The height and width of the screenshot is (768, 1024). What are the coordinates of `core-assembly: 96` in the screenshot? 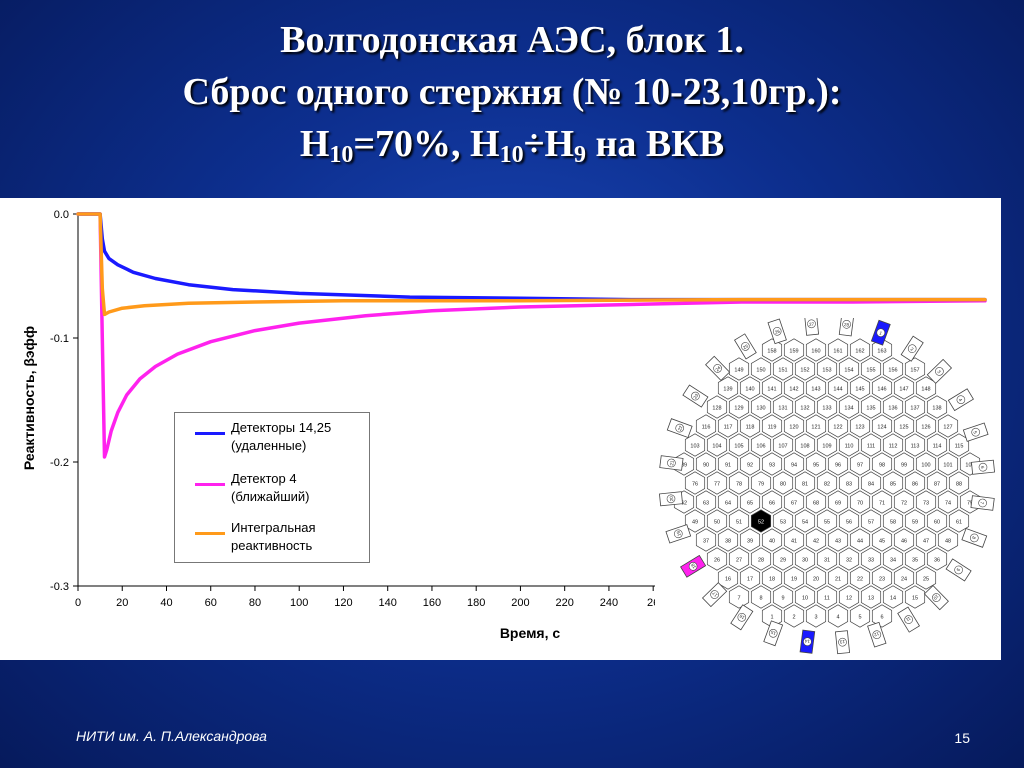 It's located at (838, 464).